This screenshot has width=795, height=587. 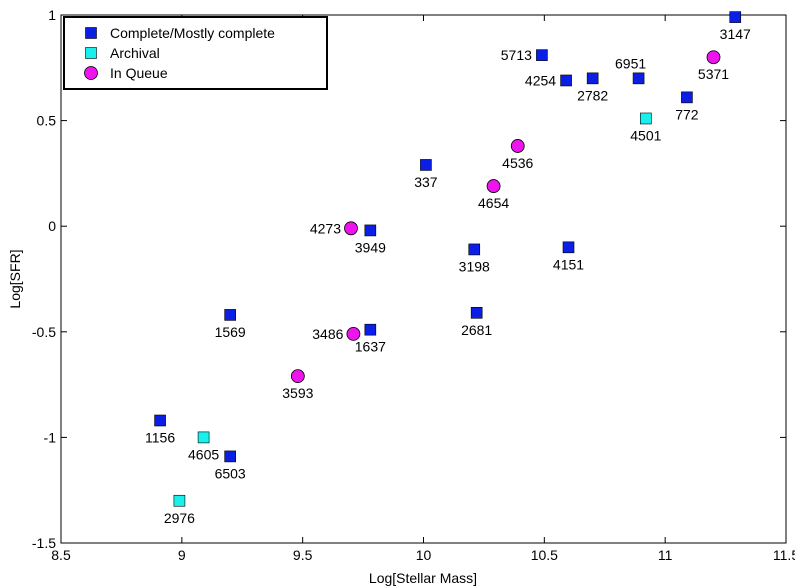 What do you see at coordinates (50, 437) in the screenshot?
I see `y-tick-label: -1` at bounding box center [50, 437].